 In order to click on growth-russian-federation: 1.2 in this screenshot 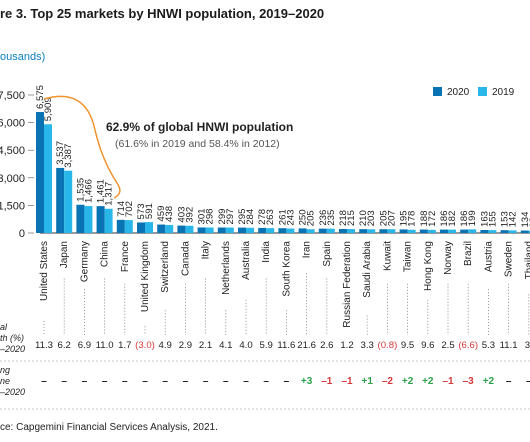, I will do `click(346, 345)`.